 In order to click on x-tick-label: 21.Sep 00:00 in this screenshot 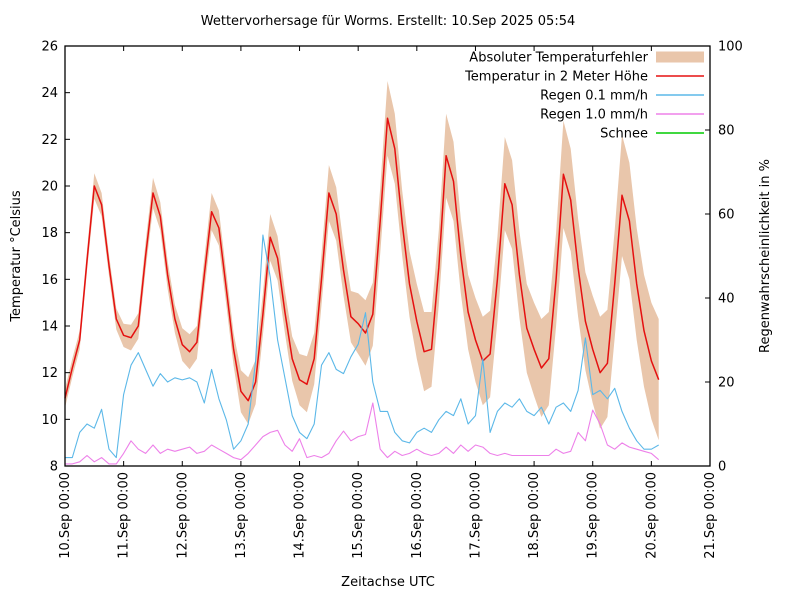, I will do `click(710, 515)`.